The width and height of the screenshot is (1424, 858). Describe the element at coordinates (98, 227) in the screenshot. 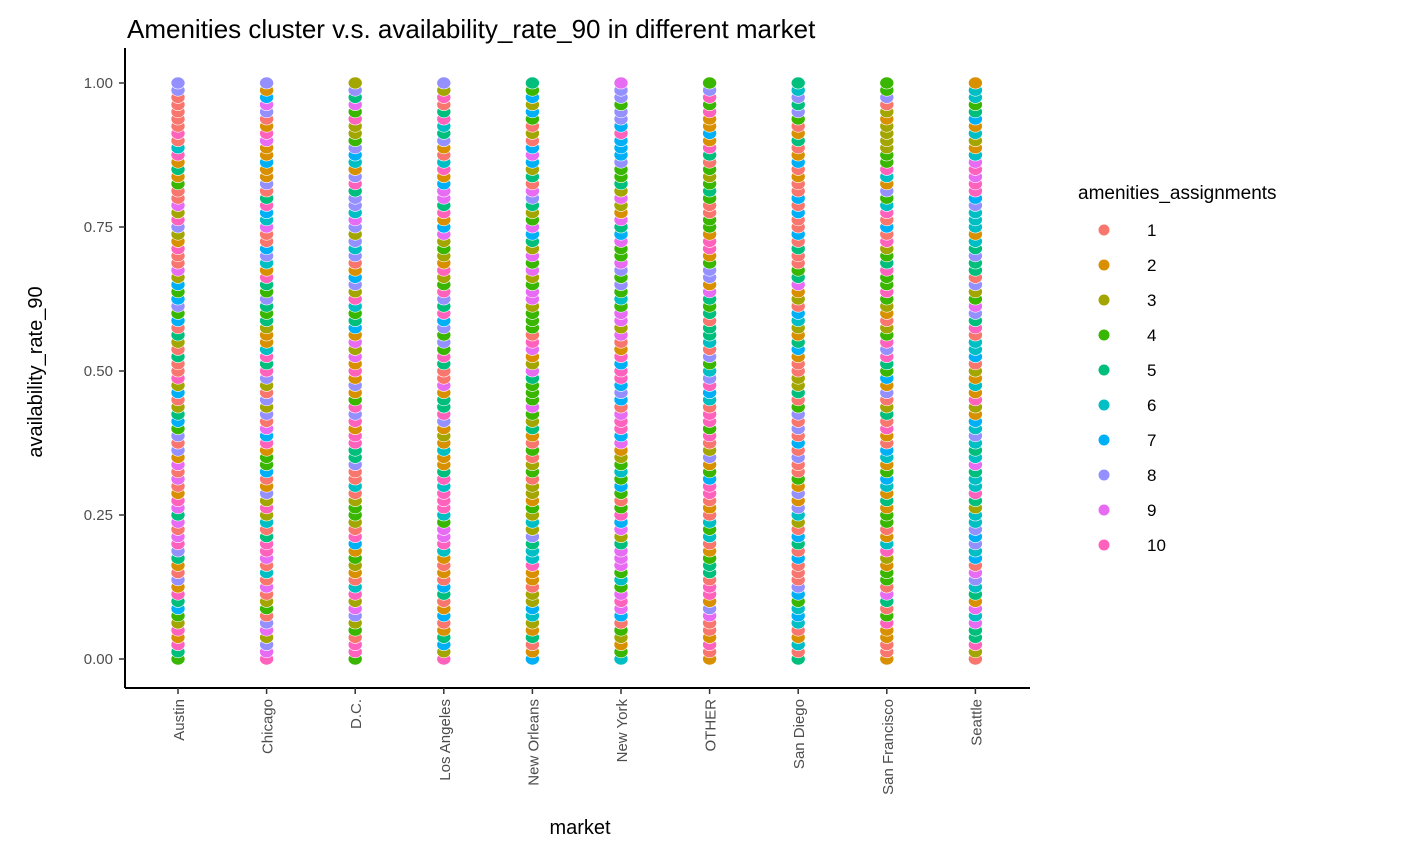

I see `y-tick-label: 0.75` at that location.